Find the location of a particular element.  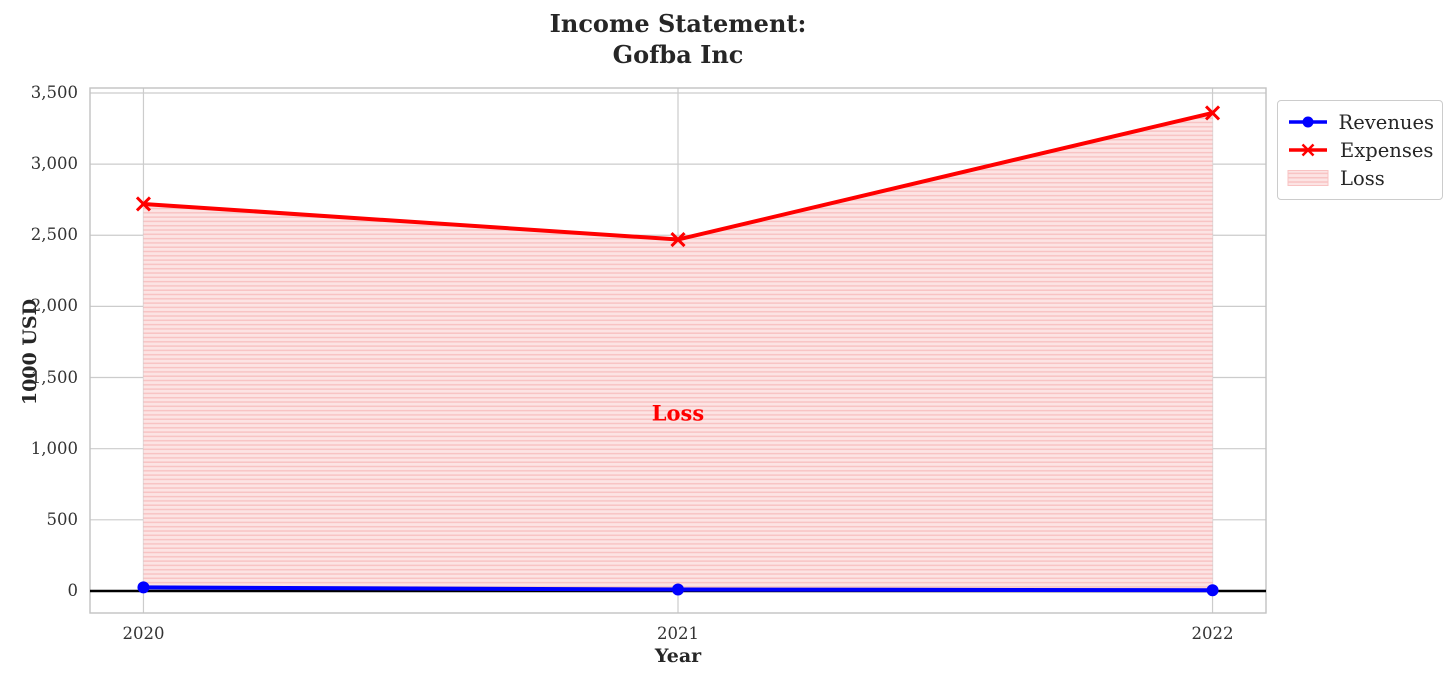

y-tick-label: 0 is located at coordinates (73, 590).